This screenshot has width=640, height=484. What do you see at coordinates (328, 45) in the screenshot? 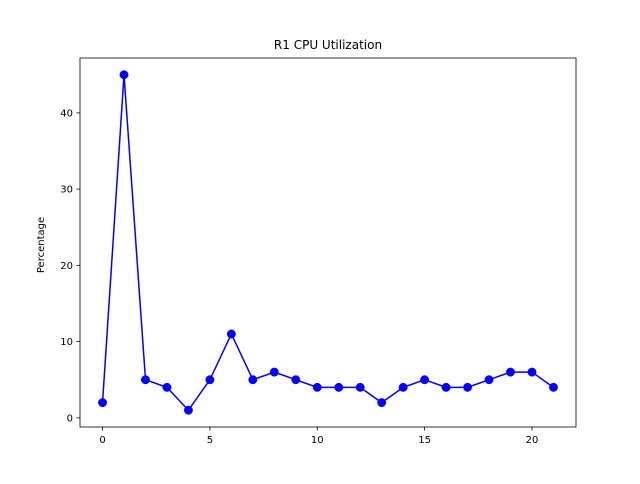
I see `chart-title: R1 CPU Utilization` at bounding box center [328, 45].